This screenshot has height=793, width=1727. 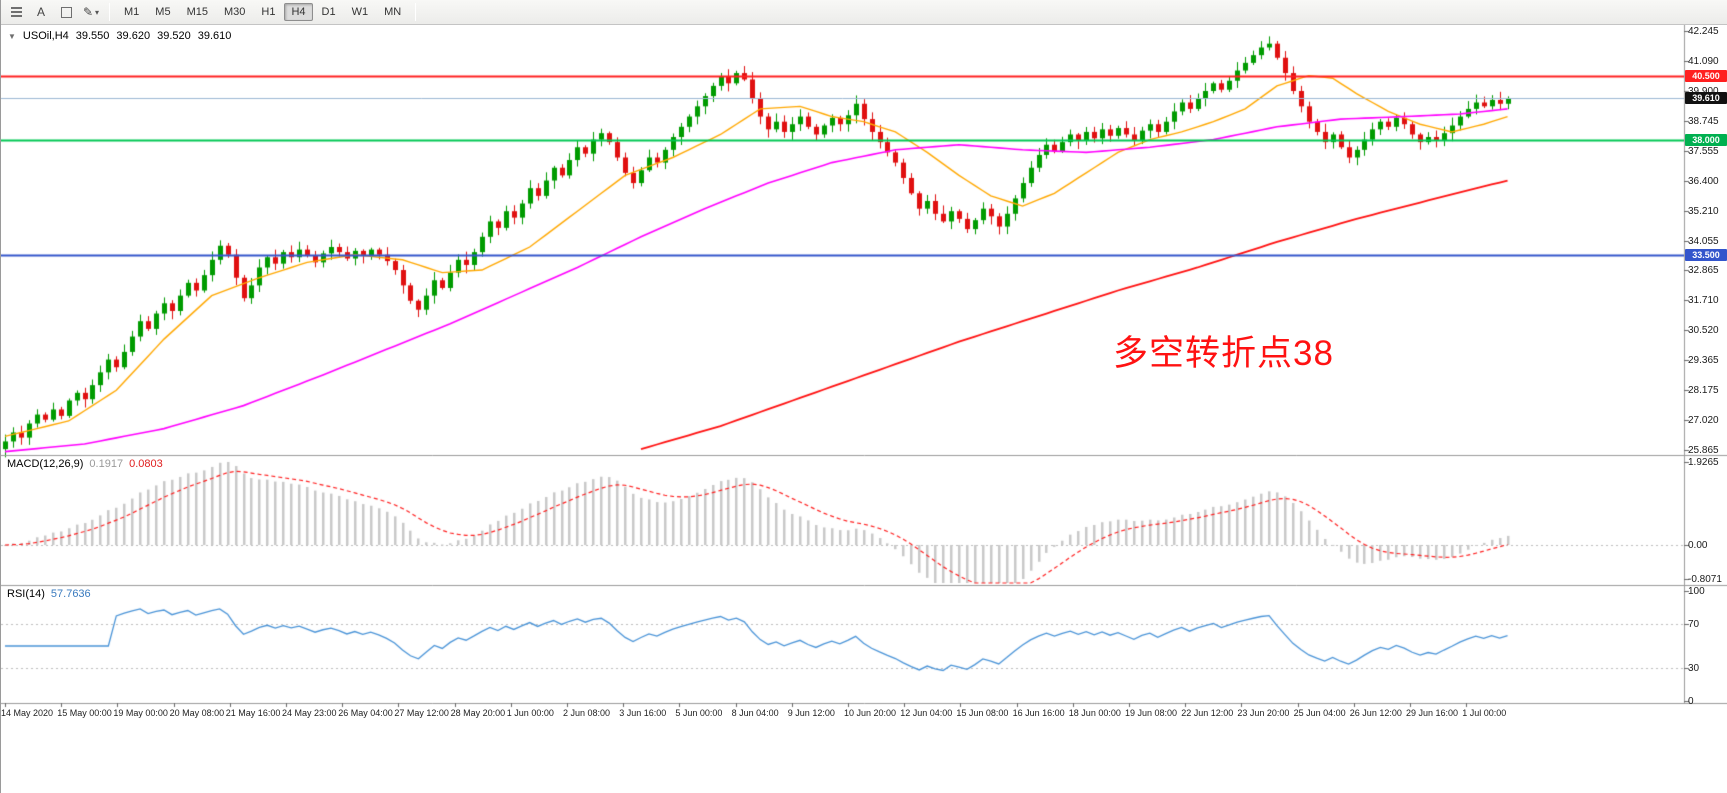 What do you see at coordinates (234, 12) in the screenshot?
I see `timeframe-button-m30: M30` at bounding box center [234, 12].